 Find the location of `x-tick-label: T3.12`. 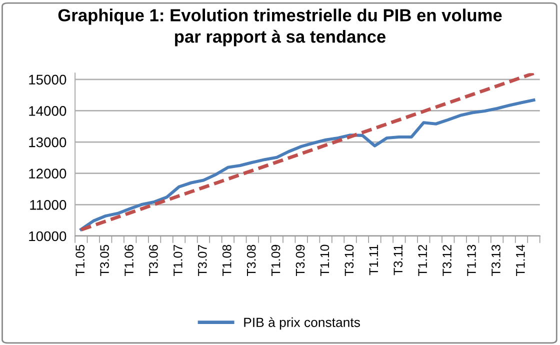

x-tick-label: T3.12 is located at coordinates (447, 260).